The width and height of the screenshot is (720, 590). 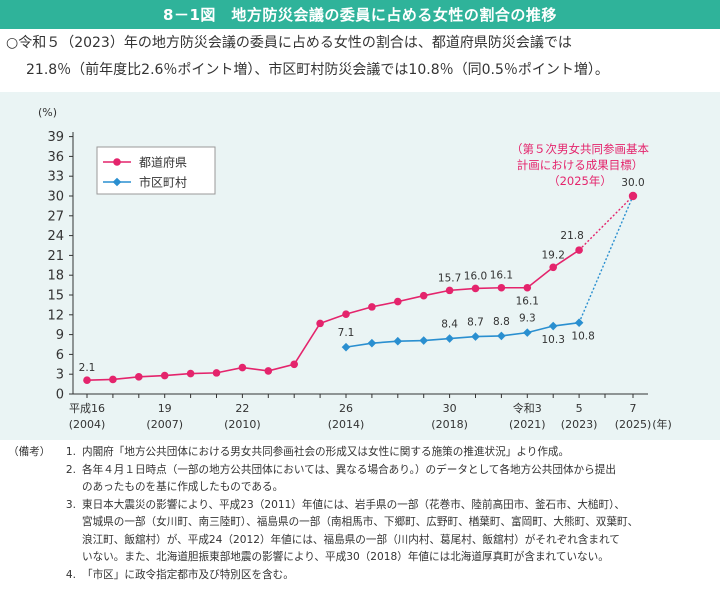 I want to click on data-label-municipality: 7.1, so click(x=346, y=333).